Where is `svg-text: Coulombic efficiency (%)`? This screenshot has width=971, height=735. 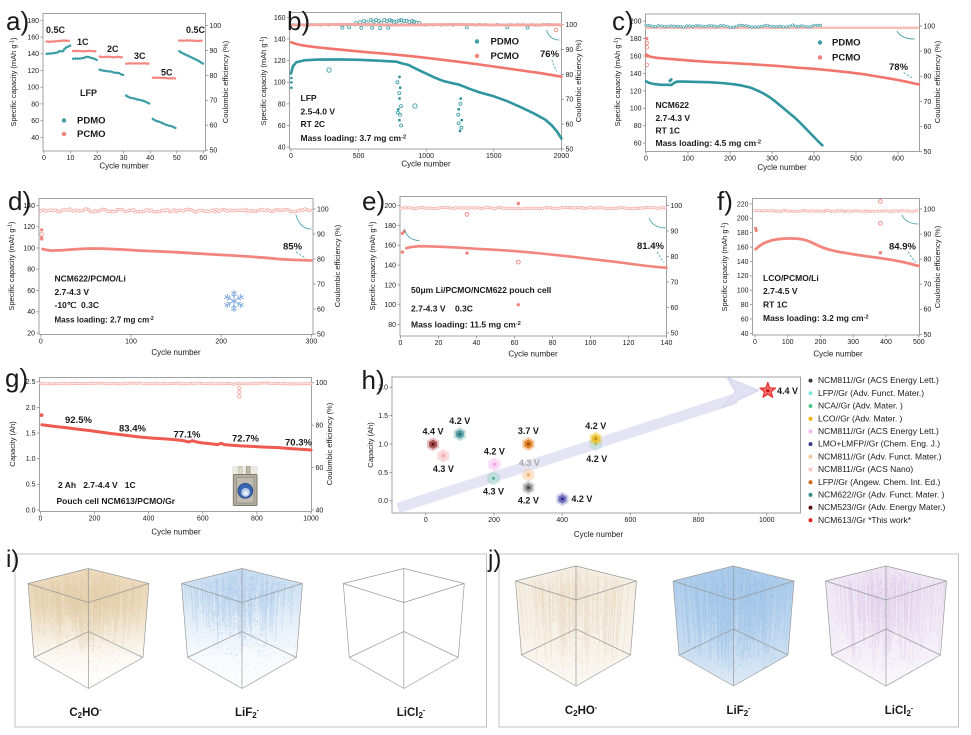
svg-text: Coulombic efficiency (%) is located at coordinates (225, 81).